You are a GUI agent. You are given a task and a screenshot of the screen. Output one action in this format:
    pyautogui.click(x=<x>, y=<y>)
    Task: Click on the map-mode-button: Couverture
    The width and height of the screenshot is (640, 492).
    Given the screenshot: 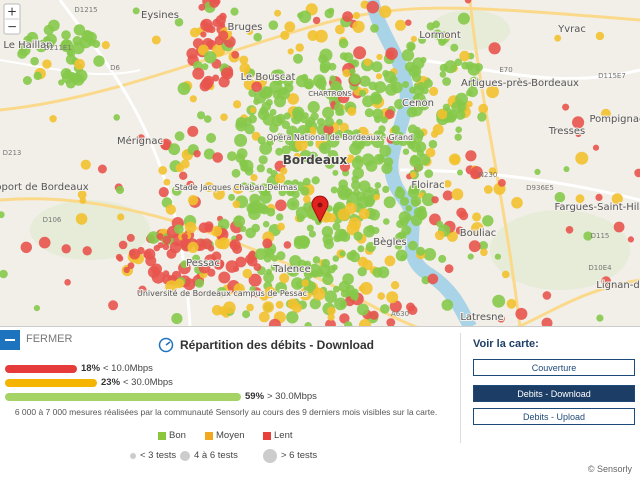 What is the action you would take?
    pyautogui.click(x=554, y=367)
    